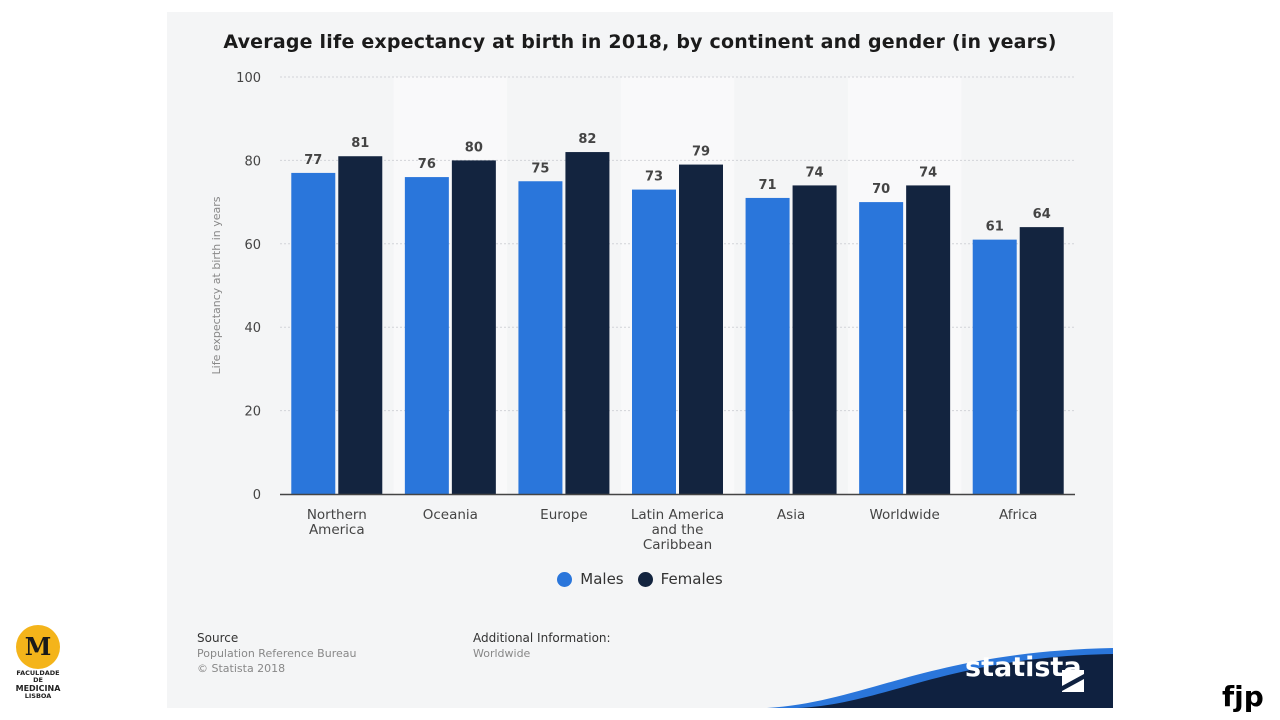 The height and width of the screenshot is (720, 1280). Describe the element at coordinates (252, 328) in the screenshot. I see `y-tick-label: 40` at that location.